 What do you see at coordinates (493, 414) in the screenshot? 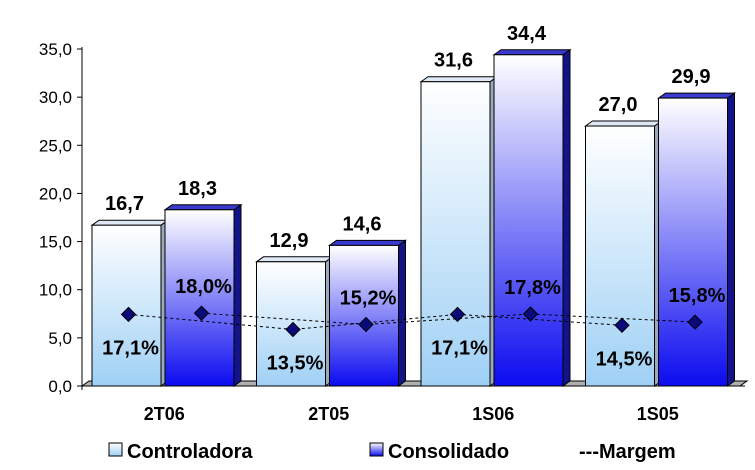
I see `x-tick-label: 1S06` at bounding box center [493, 414].